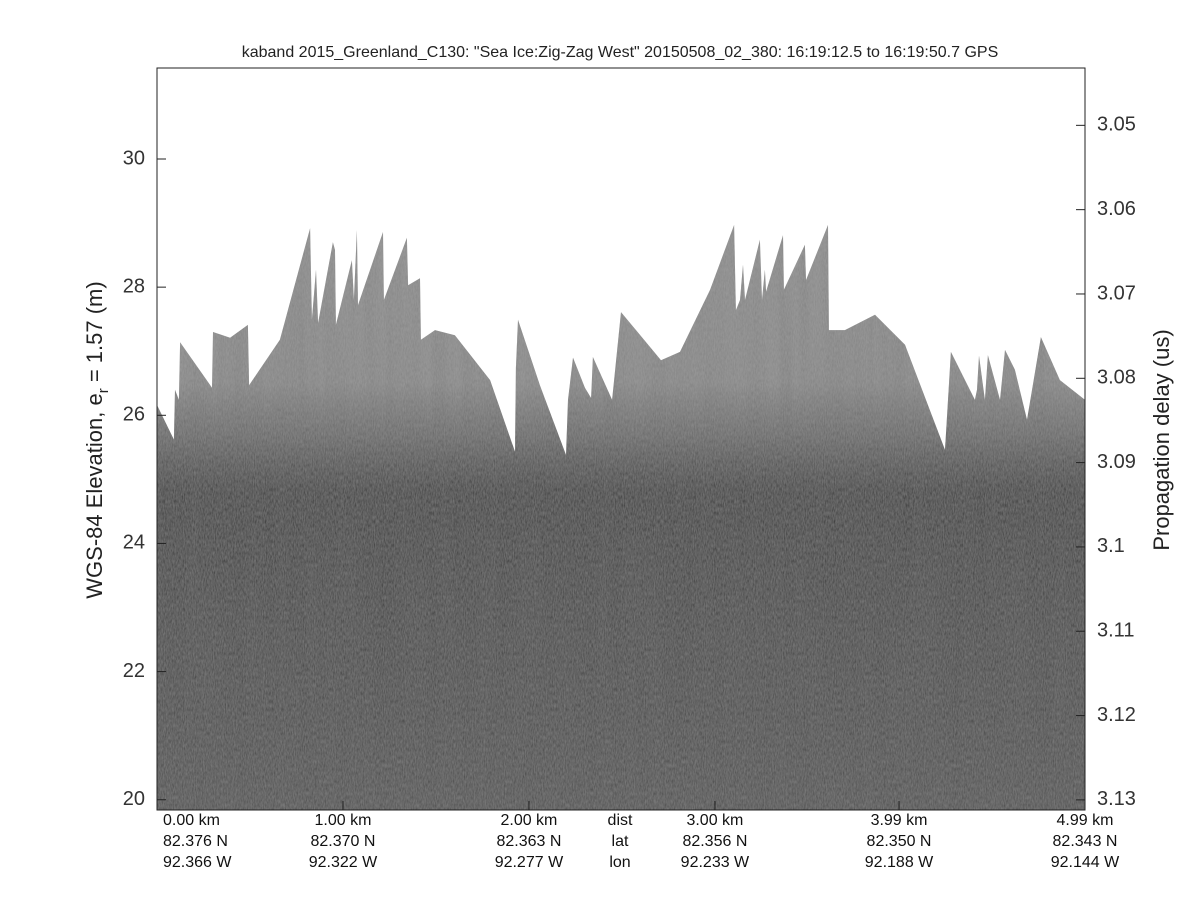  Describe the element at coordinates (1116, 125) in the screenshot. I see `y2-tick-label: 3.05` at that location.